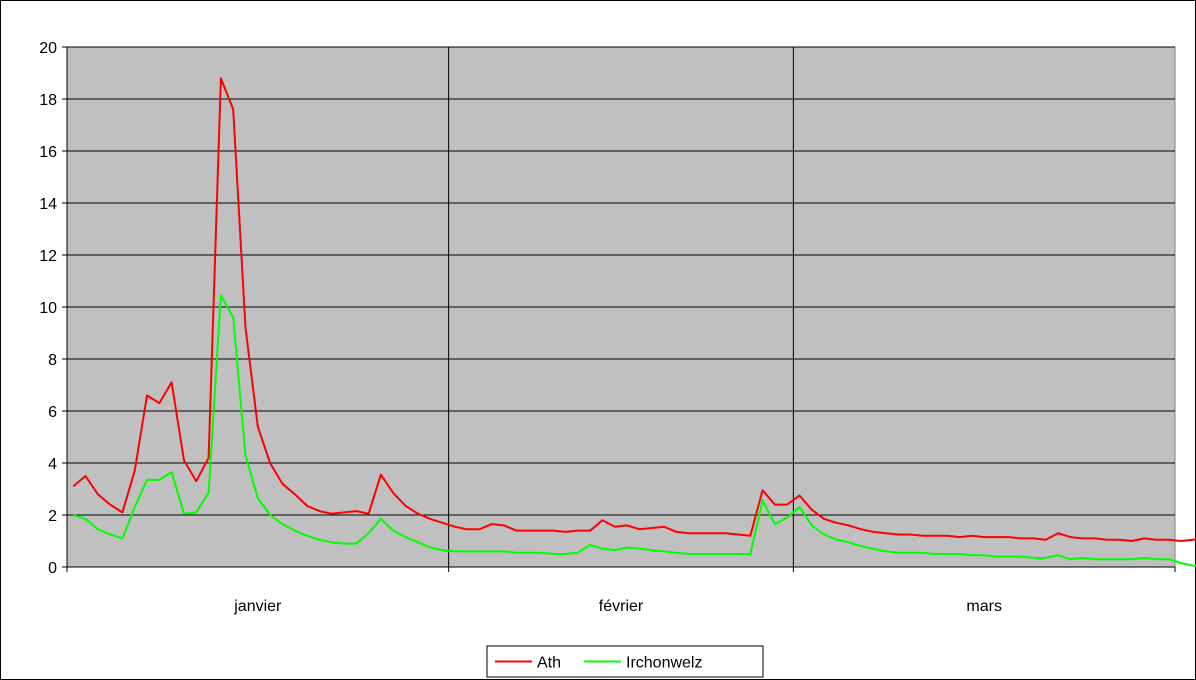 The image size is (1196, 680). I want to click on y-tick-label: 14, so click(48, 204).